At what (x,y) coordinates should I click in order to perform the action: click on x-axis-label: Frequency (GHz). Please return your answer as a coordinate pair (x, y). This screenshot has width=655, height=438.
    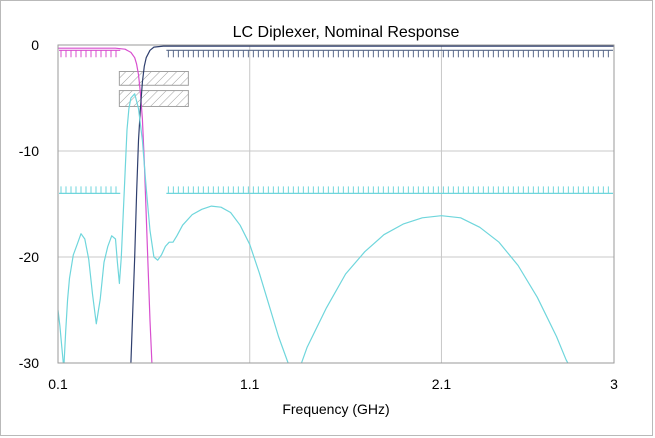
    Looking at the image, I should click on (335, 409).